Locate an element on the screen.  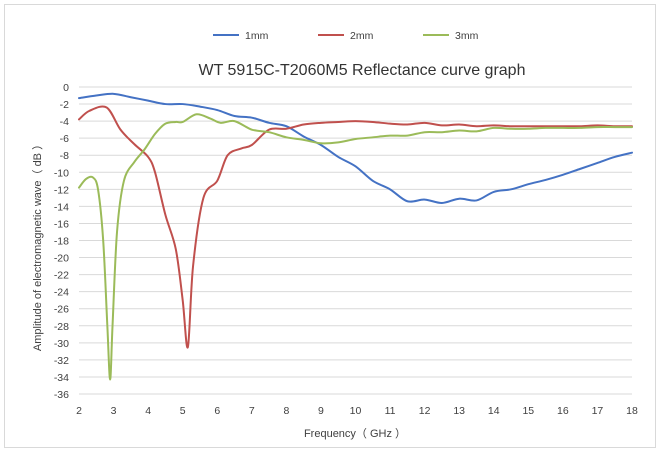
x-tick-label: 18 is located at coordinates (632, 411).